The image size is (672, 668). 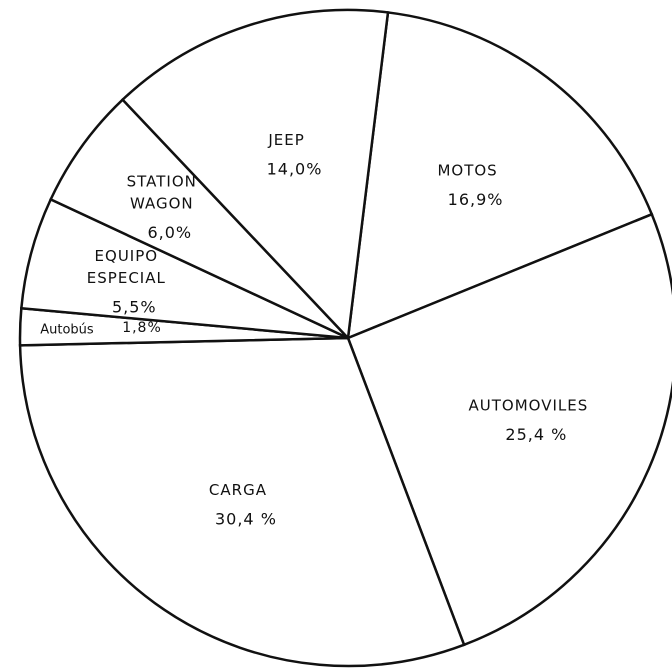 What do you see at coordinates (169, 232) in the screenshot?
I see `value-label: 6,0%` at bounding box center [169, 232].